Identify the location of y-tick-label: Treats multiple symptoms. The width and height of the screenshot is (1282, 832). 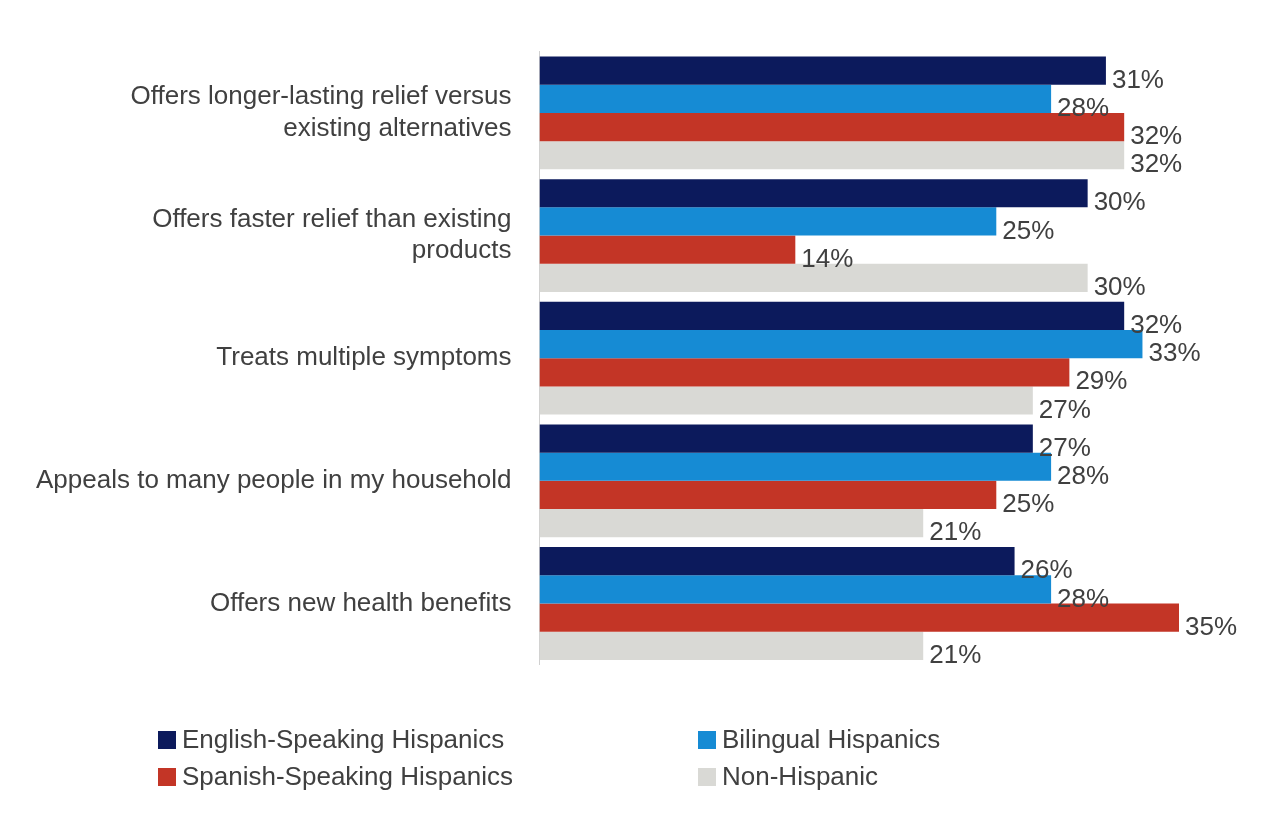
(364, 356).